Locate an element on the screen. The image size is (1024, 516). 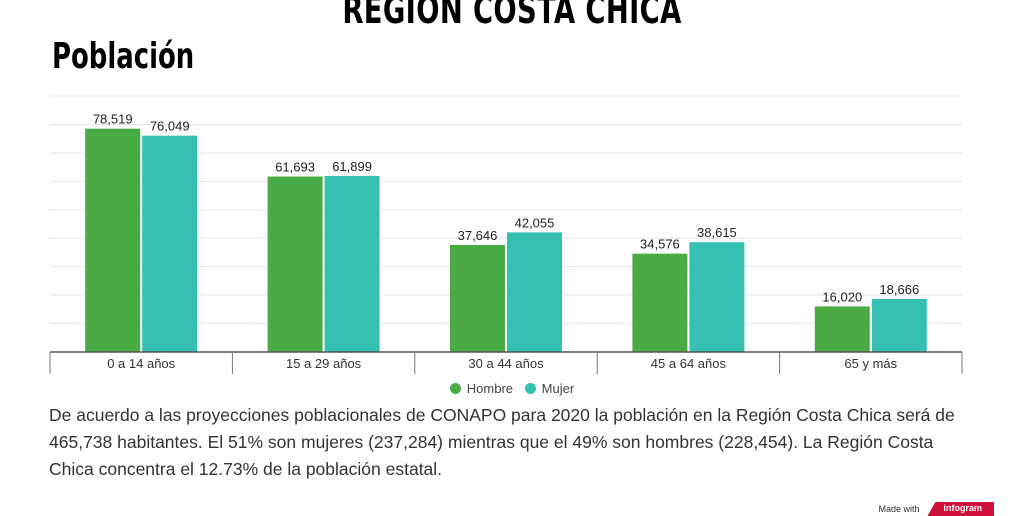
value-label-mujer-2: 61,899 is located at coordinates (352, 166).